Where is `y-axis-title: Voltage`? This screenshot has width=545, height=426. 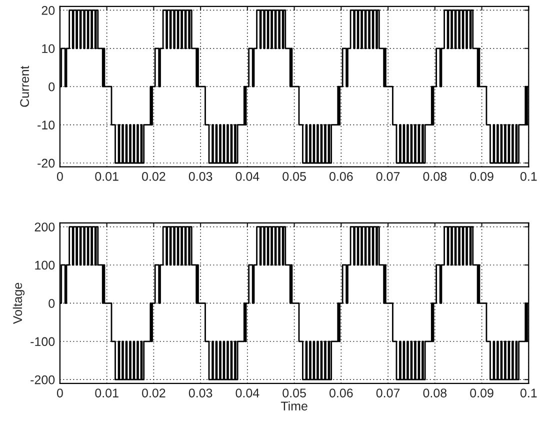 y-axis-title: Voltage is located at coordinates (18, 303).